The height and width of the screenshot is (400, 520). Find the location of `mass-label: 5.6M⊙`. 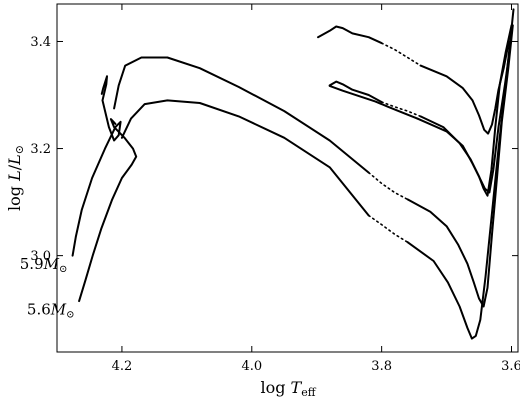

mass-label: 5.6M⊙ is located at coordinates (51, 311).